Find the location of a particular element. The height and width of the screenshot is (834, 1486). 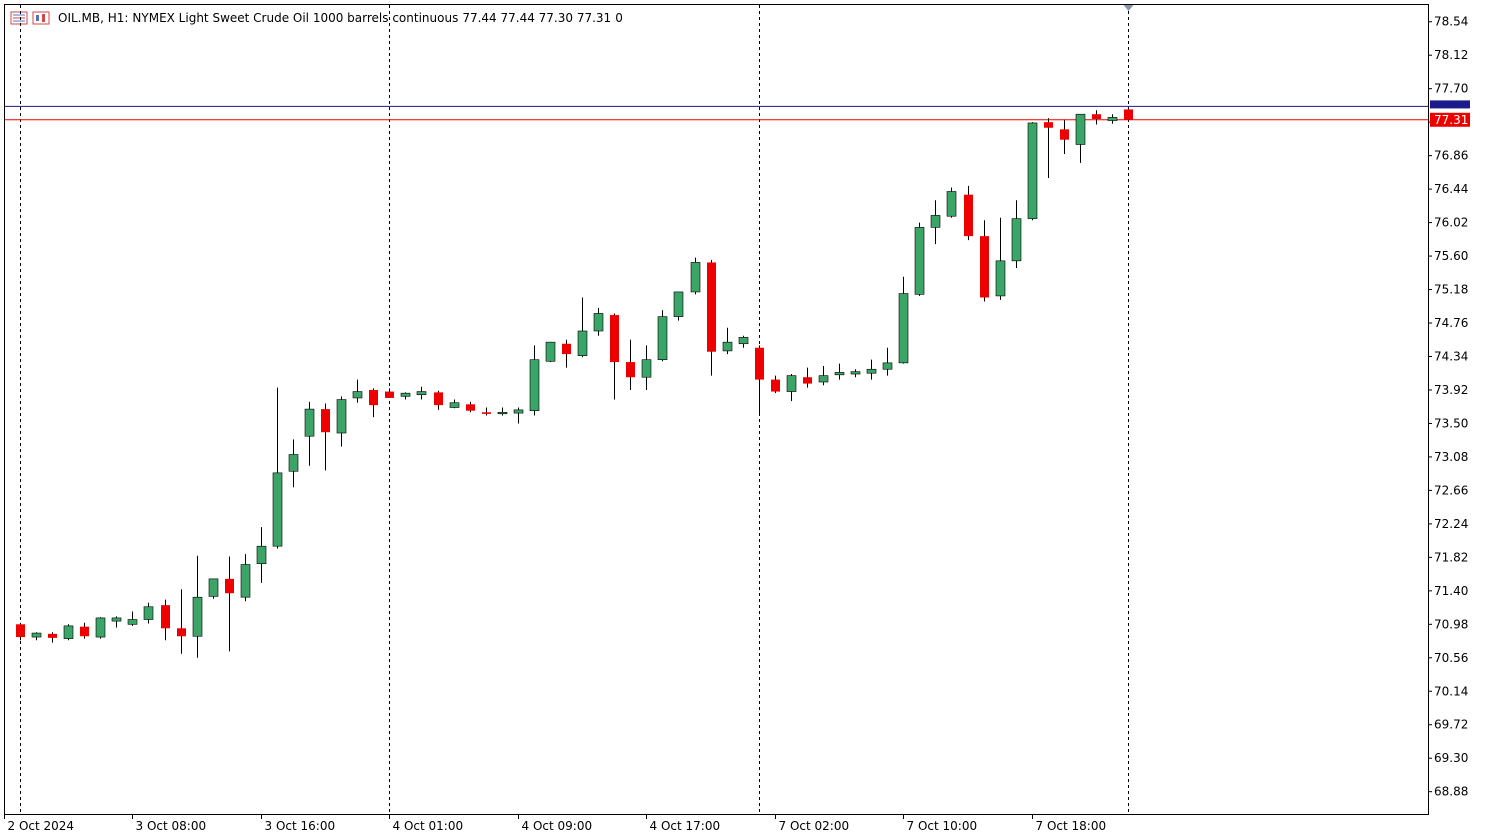

time-tick-label: 4 Oct 01:00 is located at coordinates (428, 826).